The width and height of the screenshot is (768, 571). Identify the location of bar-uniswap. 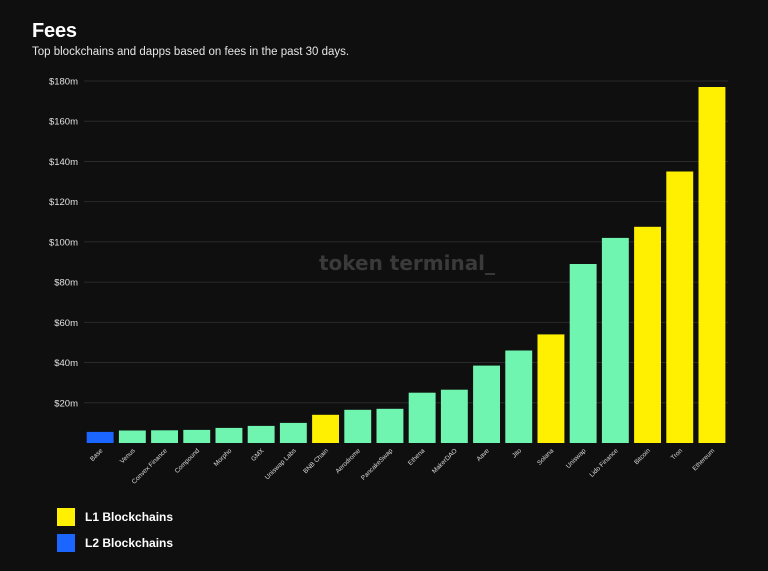
(583, 353).